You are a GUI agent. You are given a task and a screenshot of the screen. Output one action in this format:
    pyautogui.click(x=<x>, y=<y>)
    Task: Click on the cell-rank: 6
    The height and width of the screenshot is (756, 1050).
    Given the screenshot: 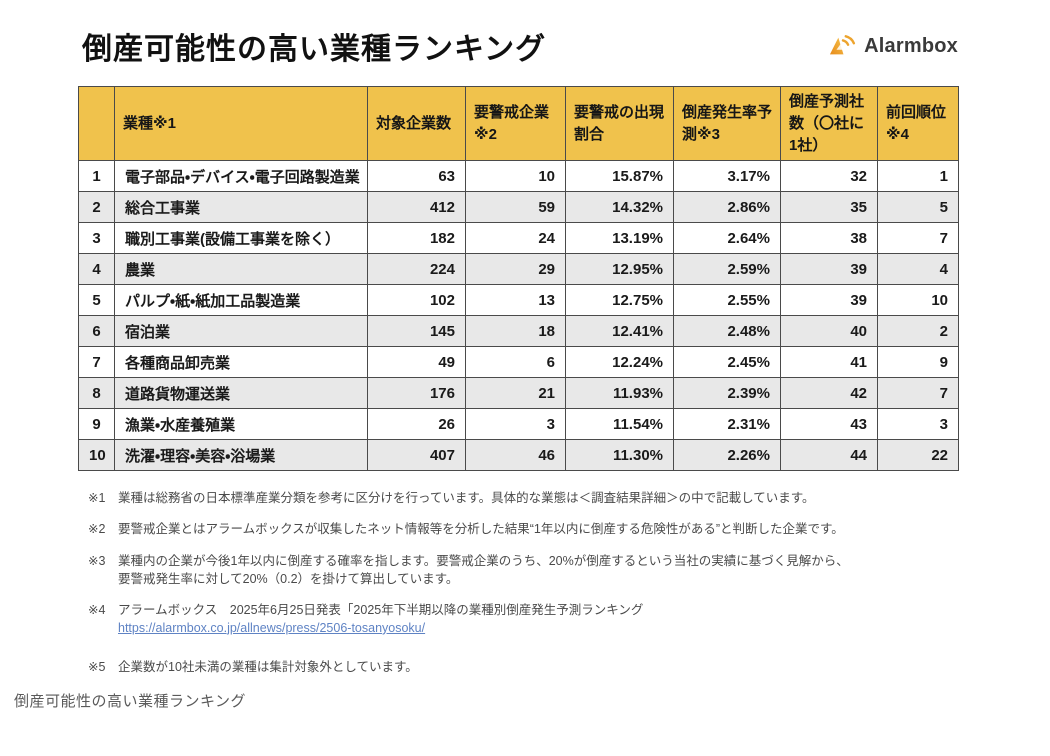 What is the action you would take?
    pyautogui.click(x=96, y=331)
    